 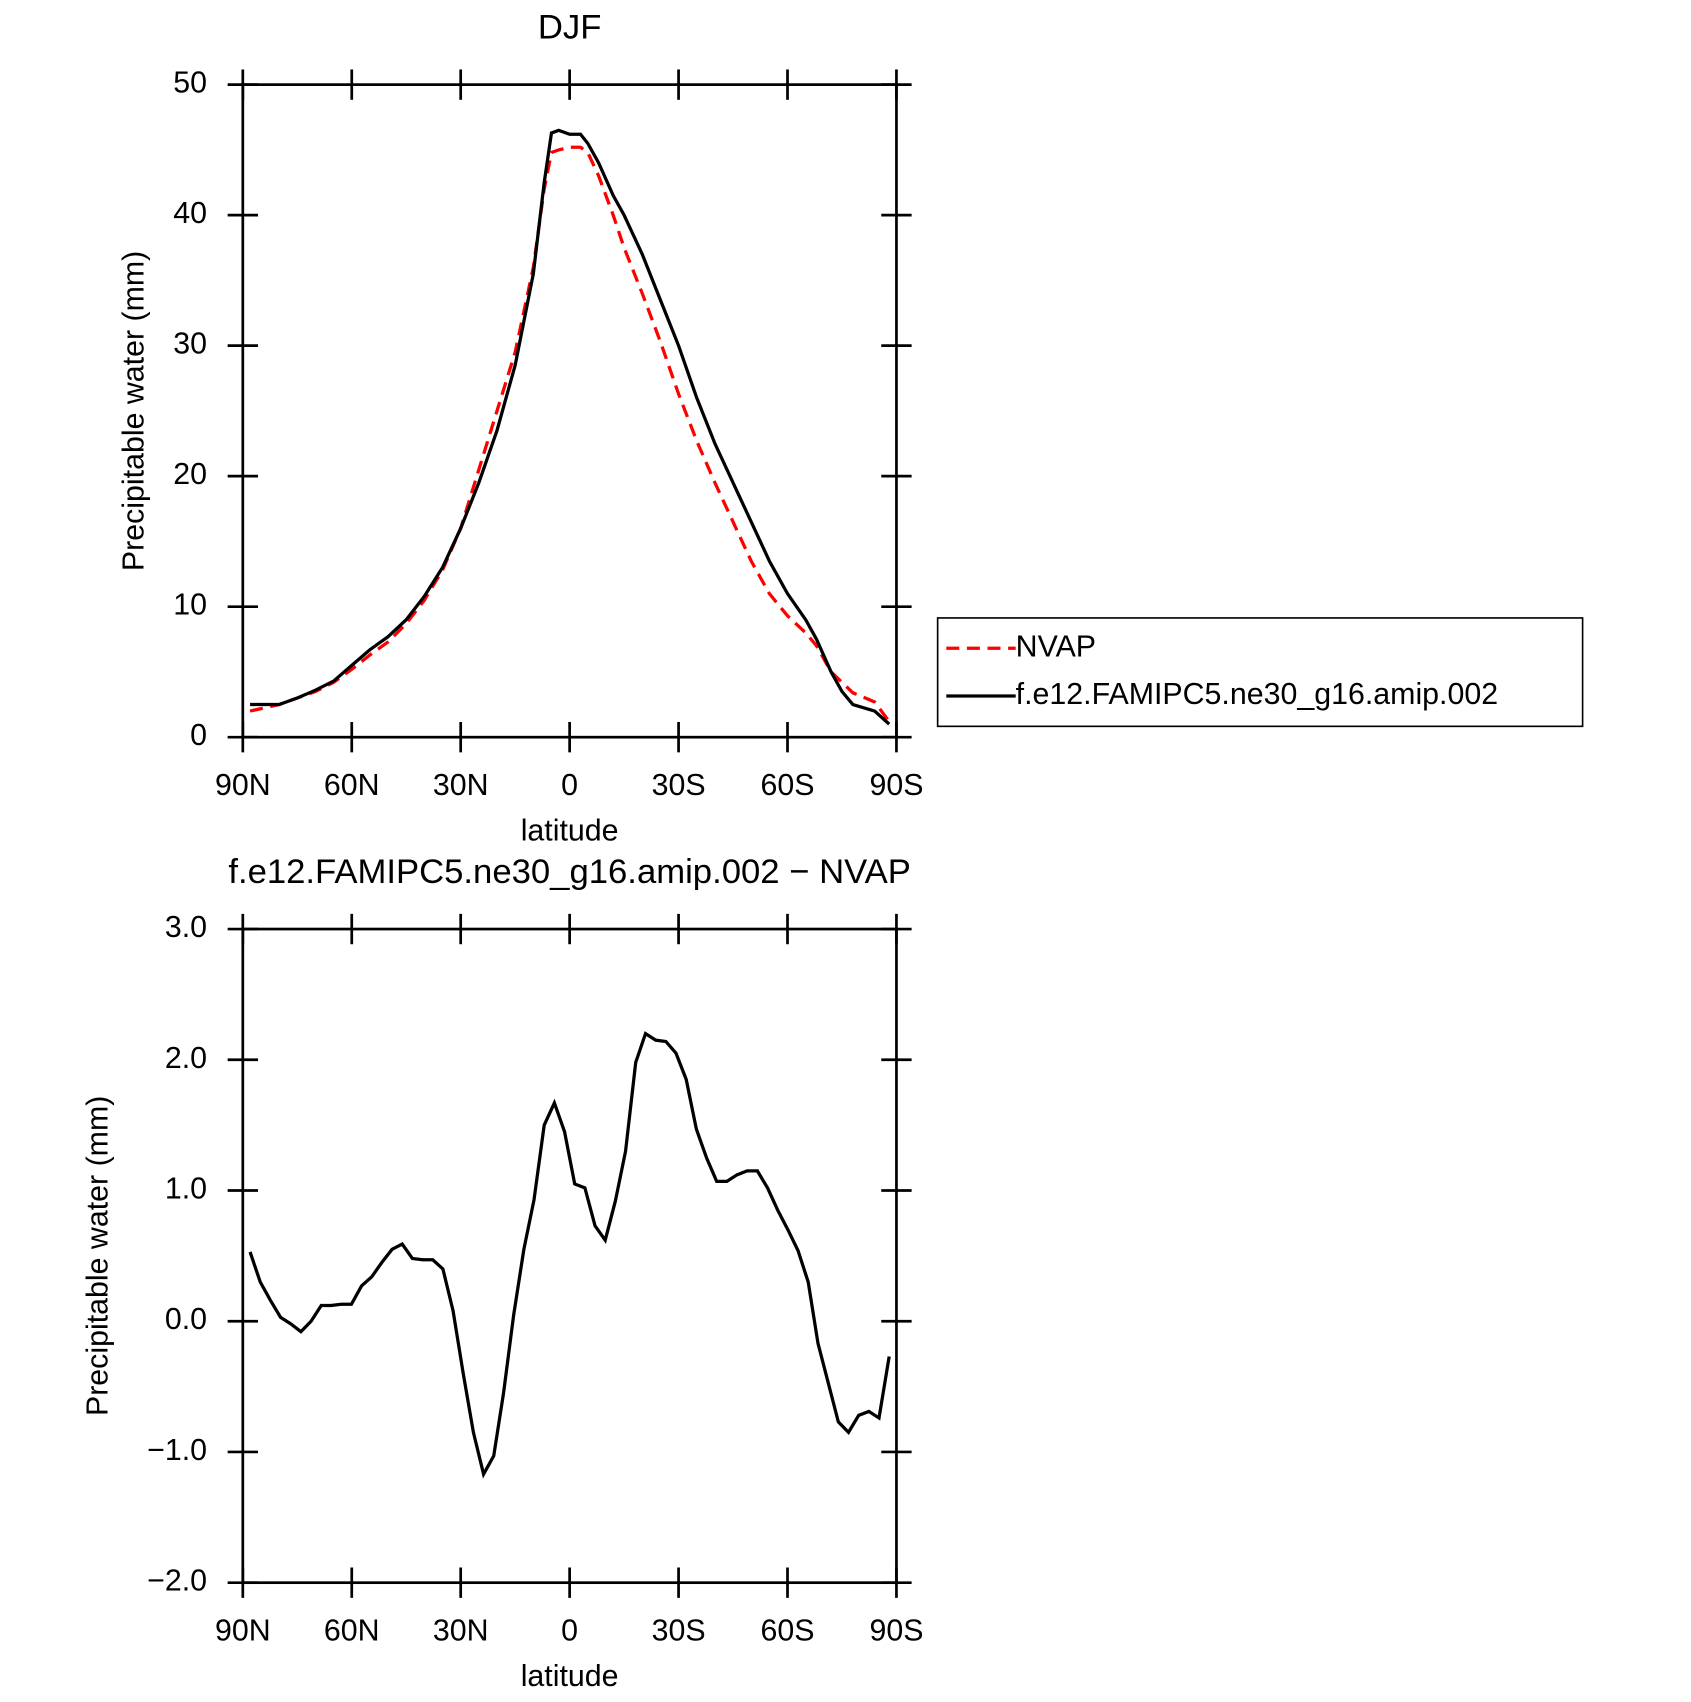 What do you see at coordinates (186, 1319) in the screenshot?
I see `y-tick-label: 0.0` at bounding box center [186, 1319].